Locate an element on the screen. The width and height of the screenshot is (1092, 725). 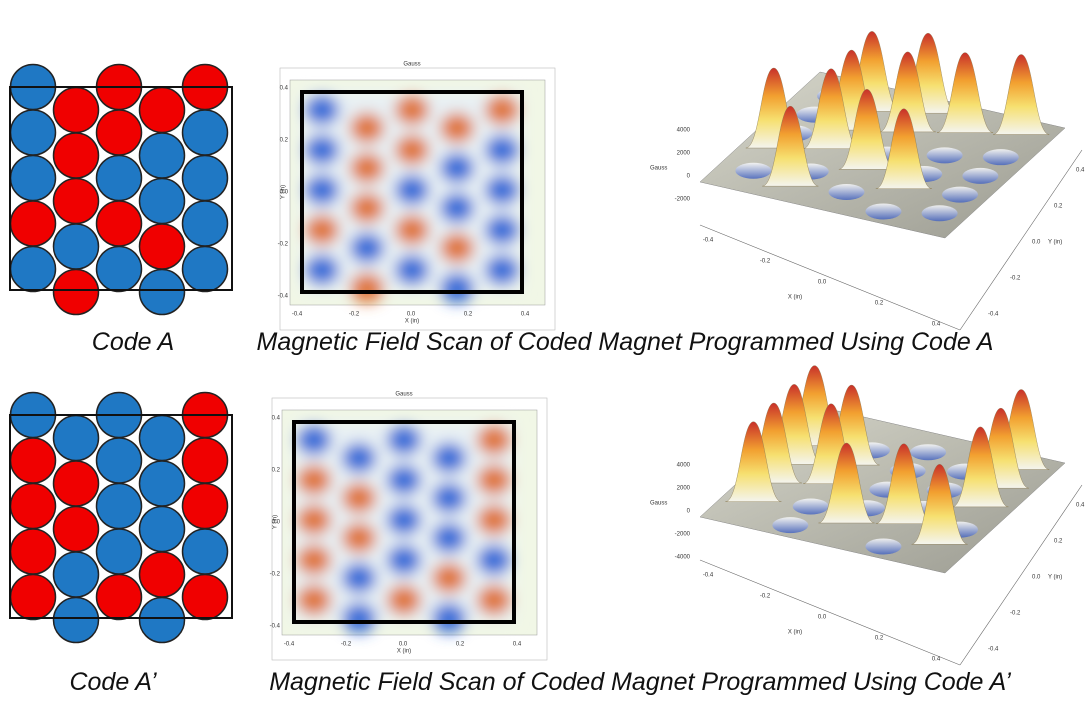
z-tick-label: -2000 is located at coordinates (683, 535).